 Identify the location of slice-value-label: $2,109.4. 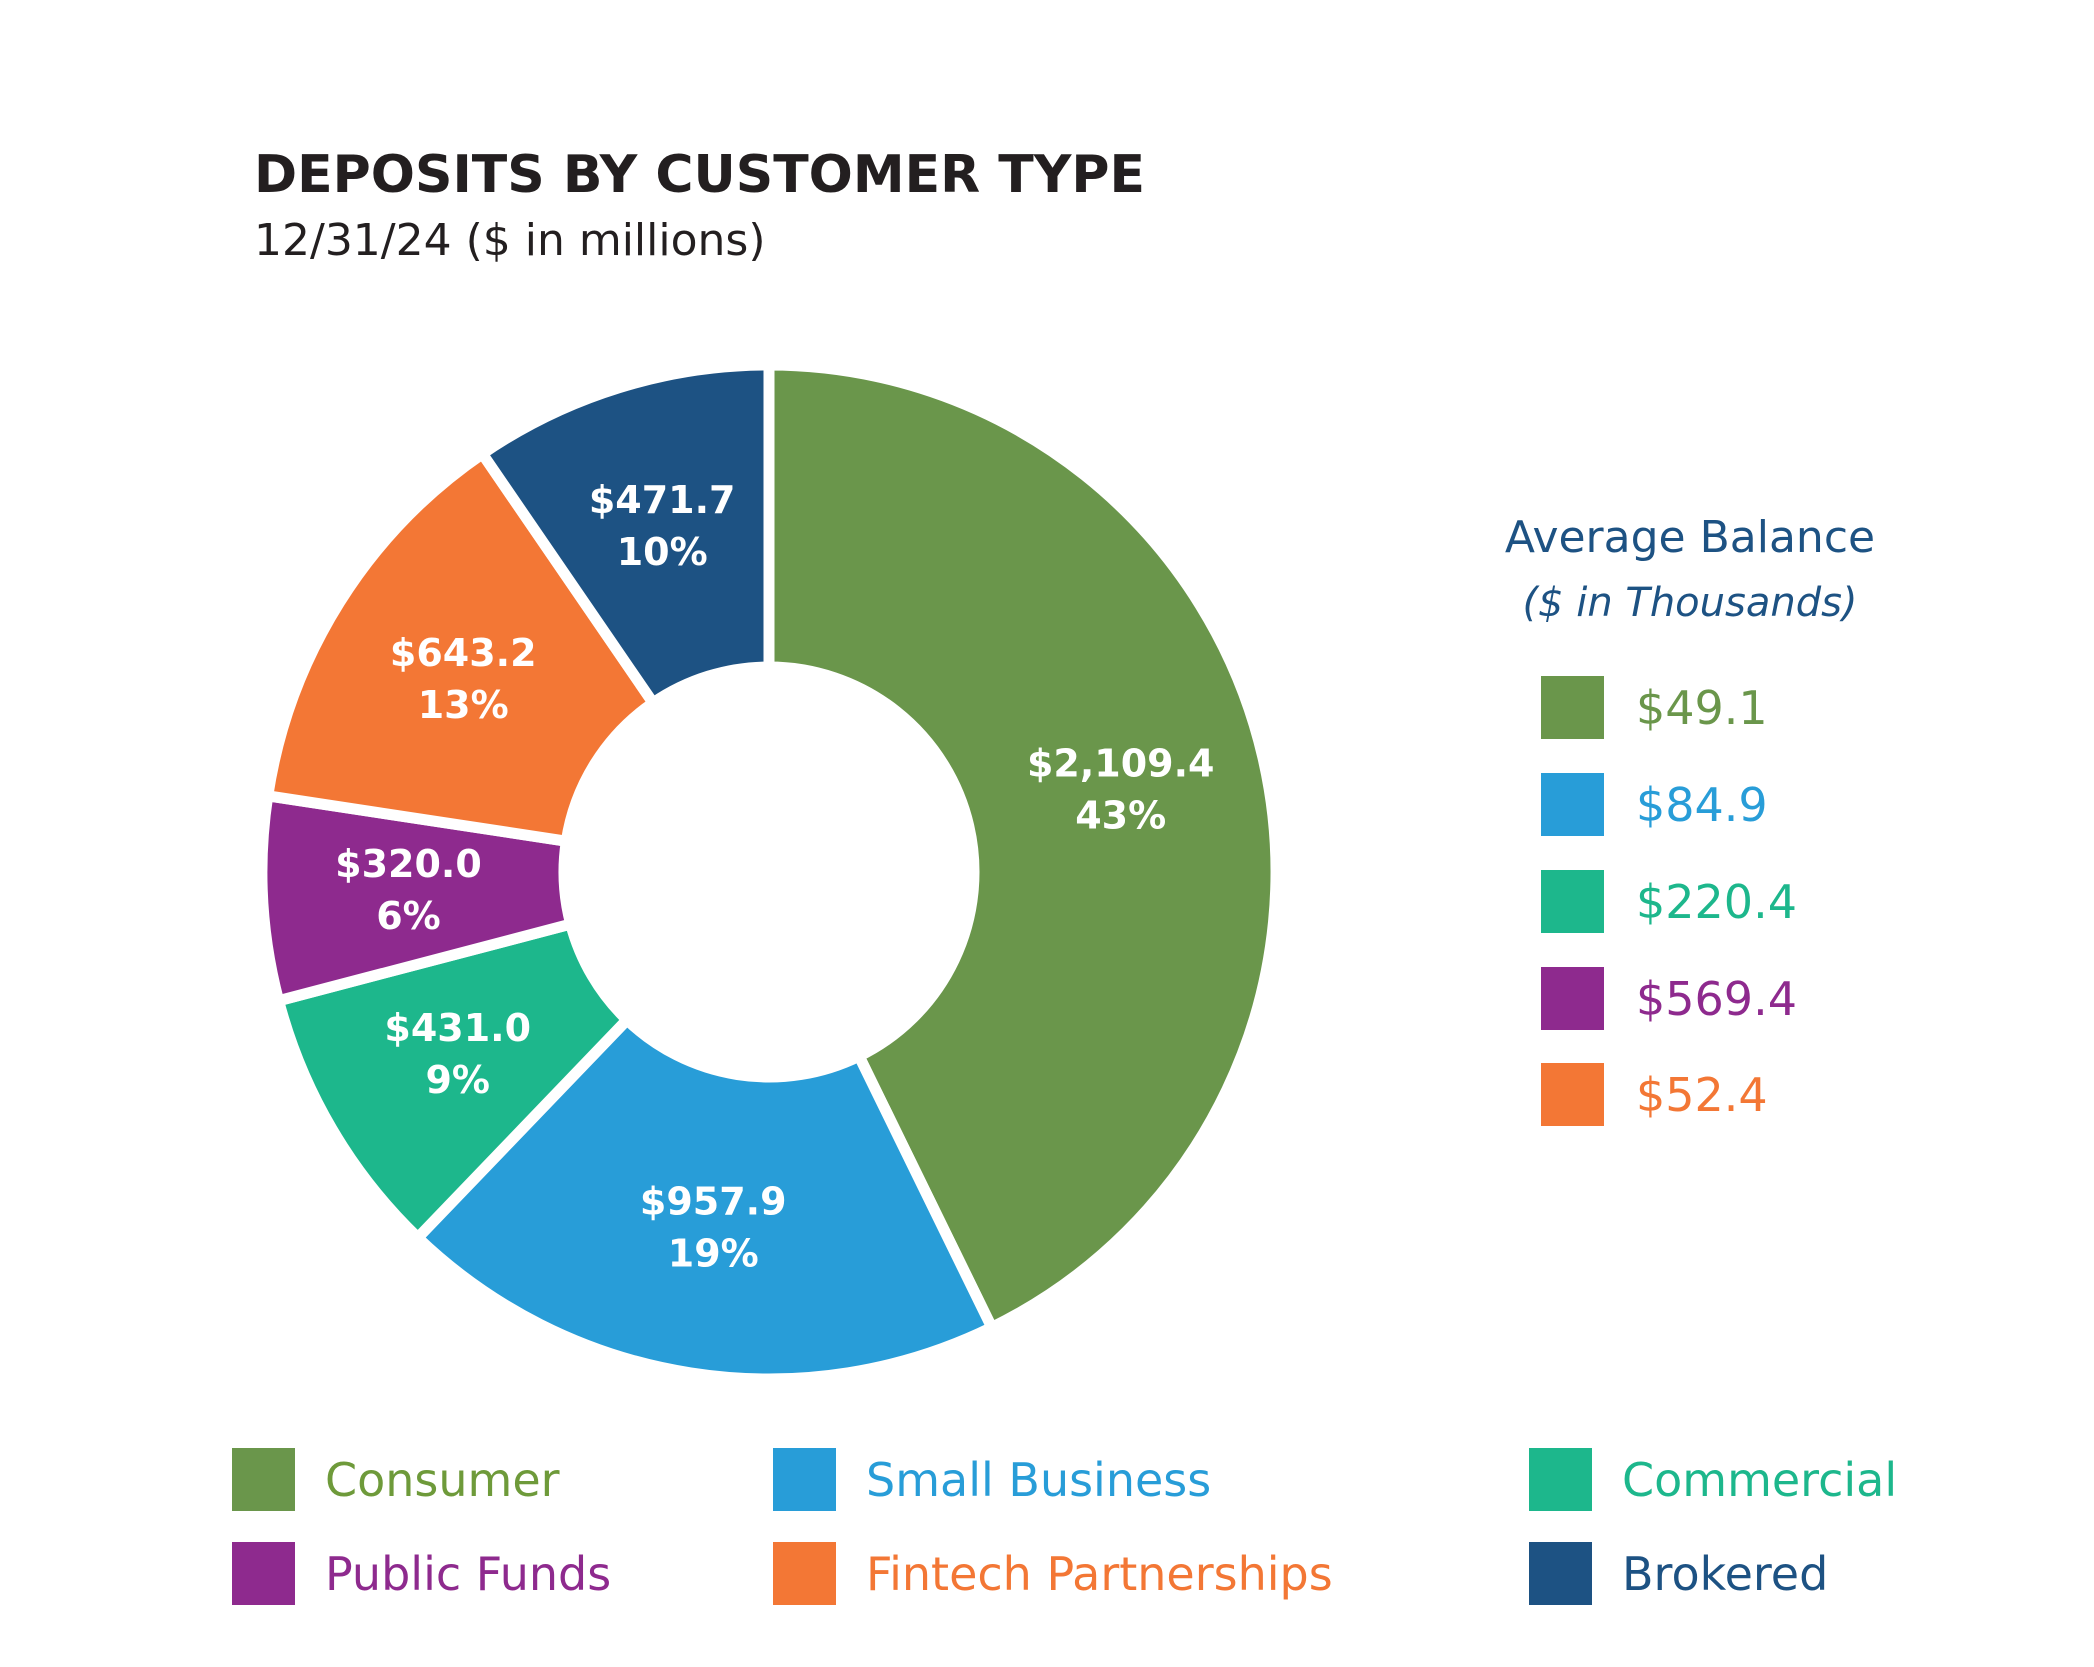
(1121, 764).